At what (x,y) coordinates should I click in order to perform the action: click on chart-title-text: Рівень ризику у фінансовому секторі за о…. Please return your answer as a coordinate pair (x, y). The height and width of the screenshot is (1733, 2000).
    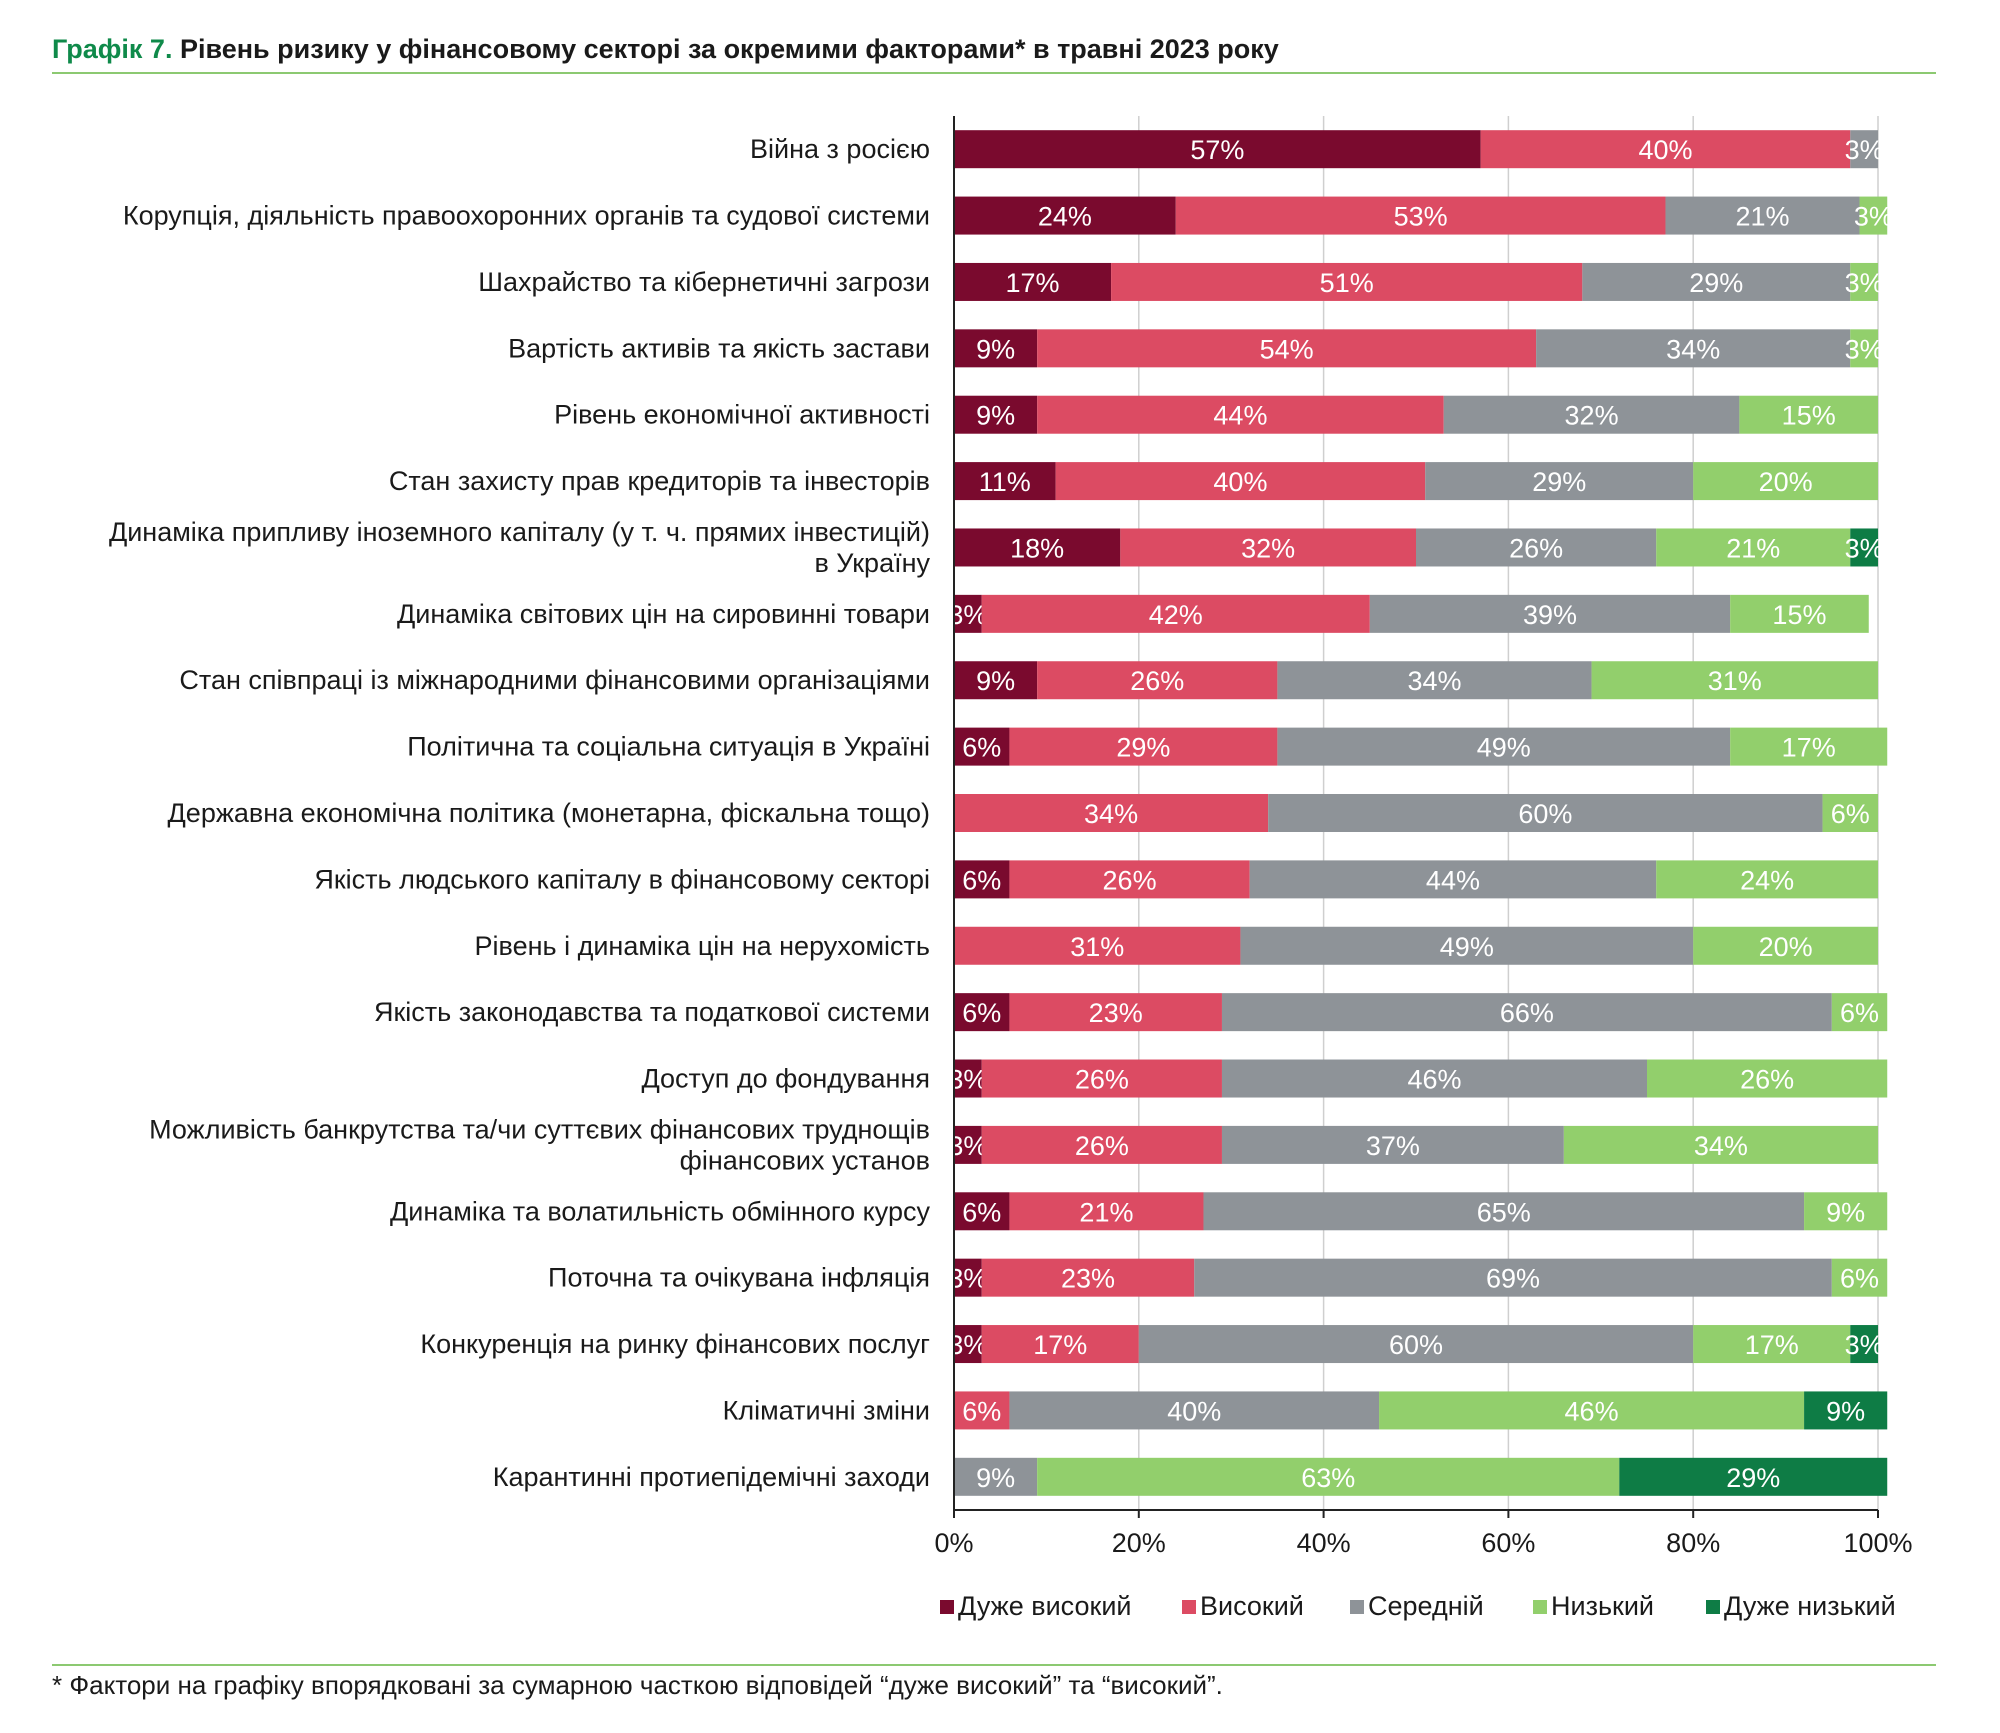
    Looking at the image, I should click on (729, 49).